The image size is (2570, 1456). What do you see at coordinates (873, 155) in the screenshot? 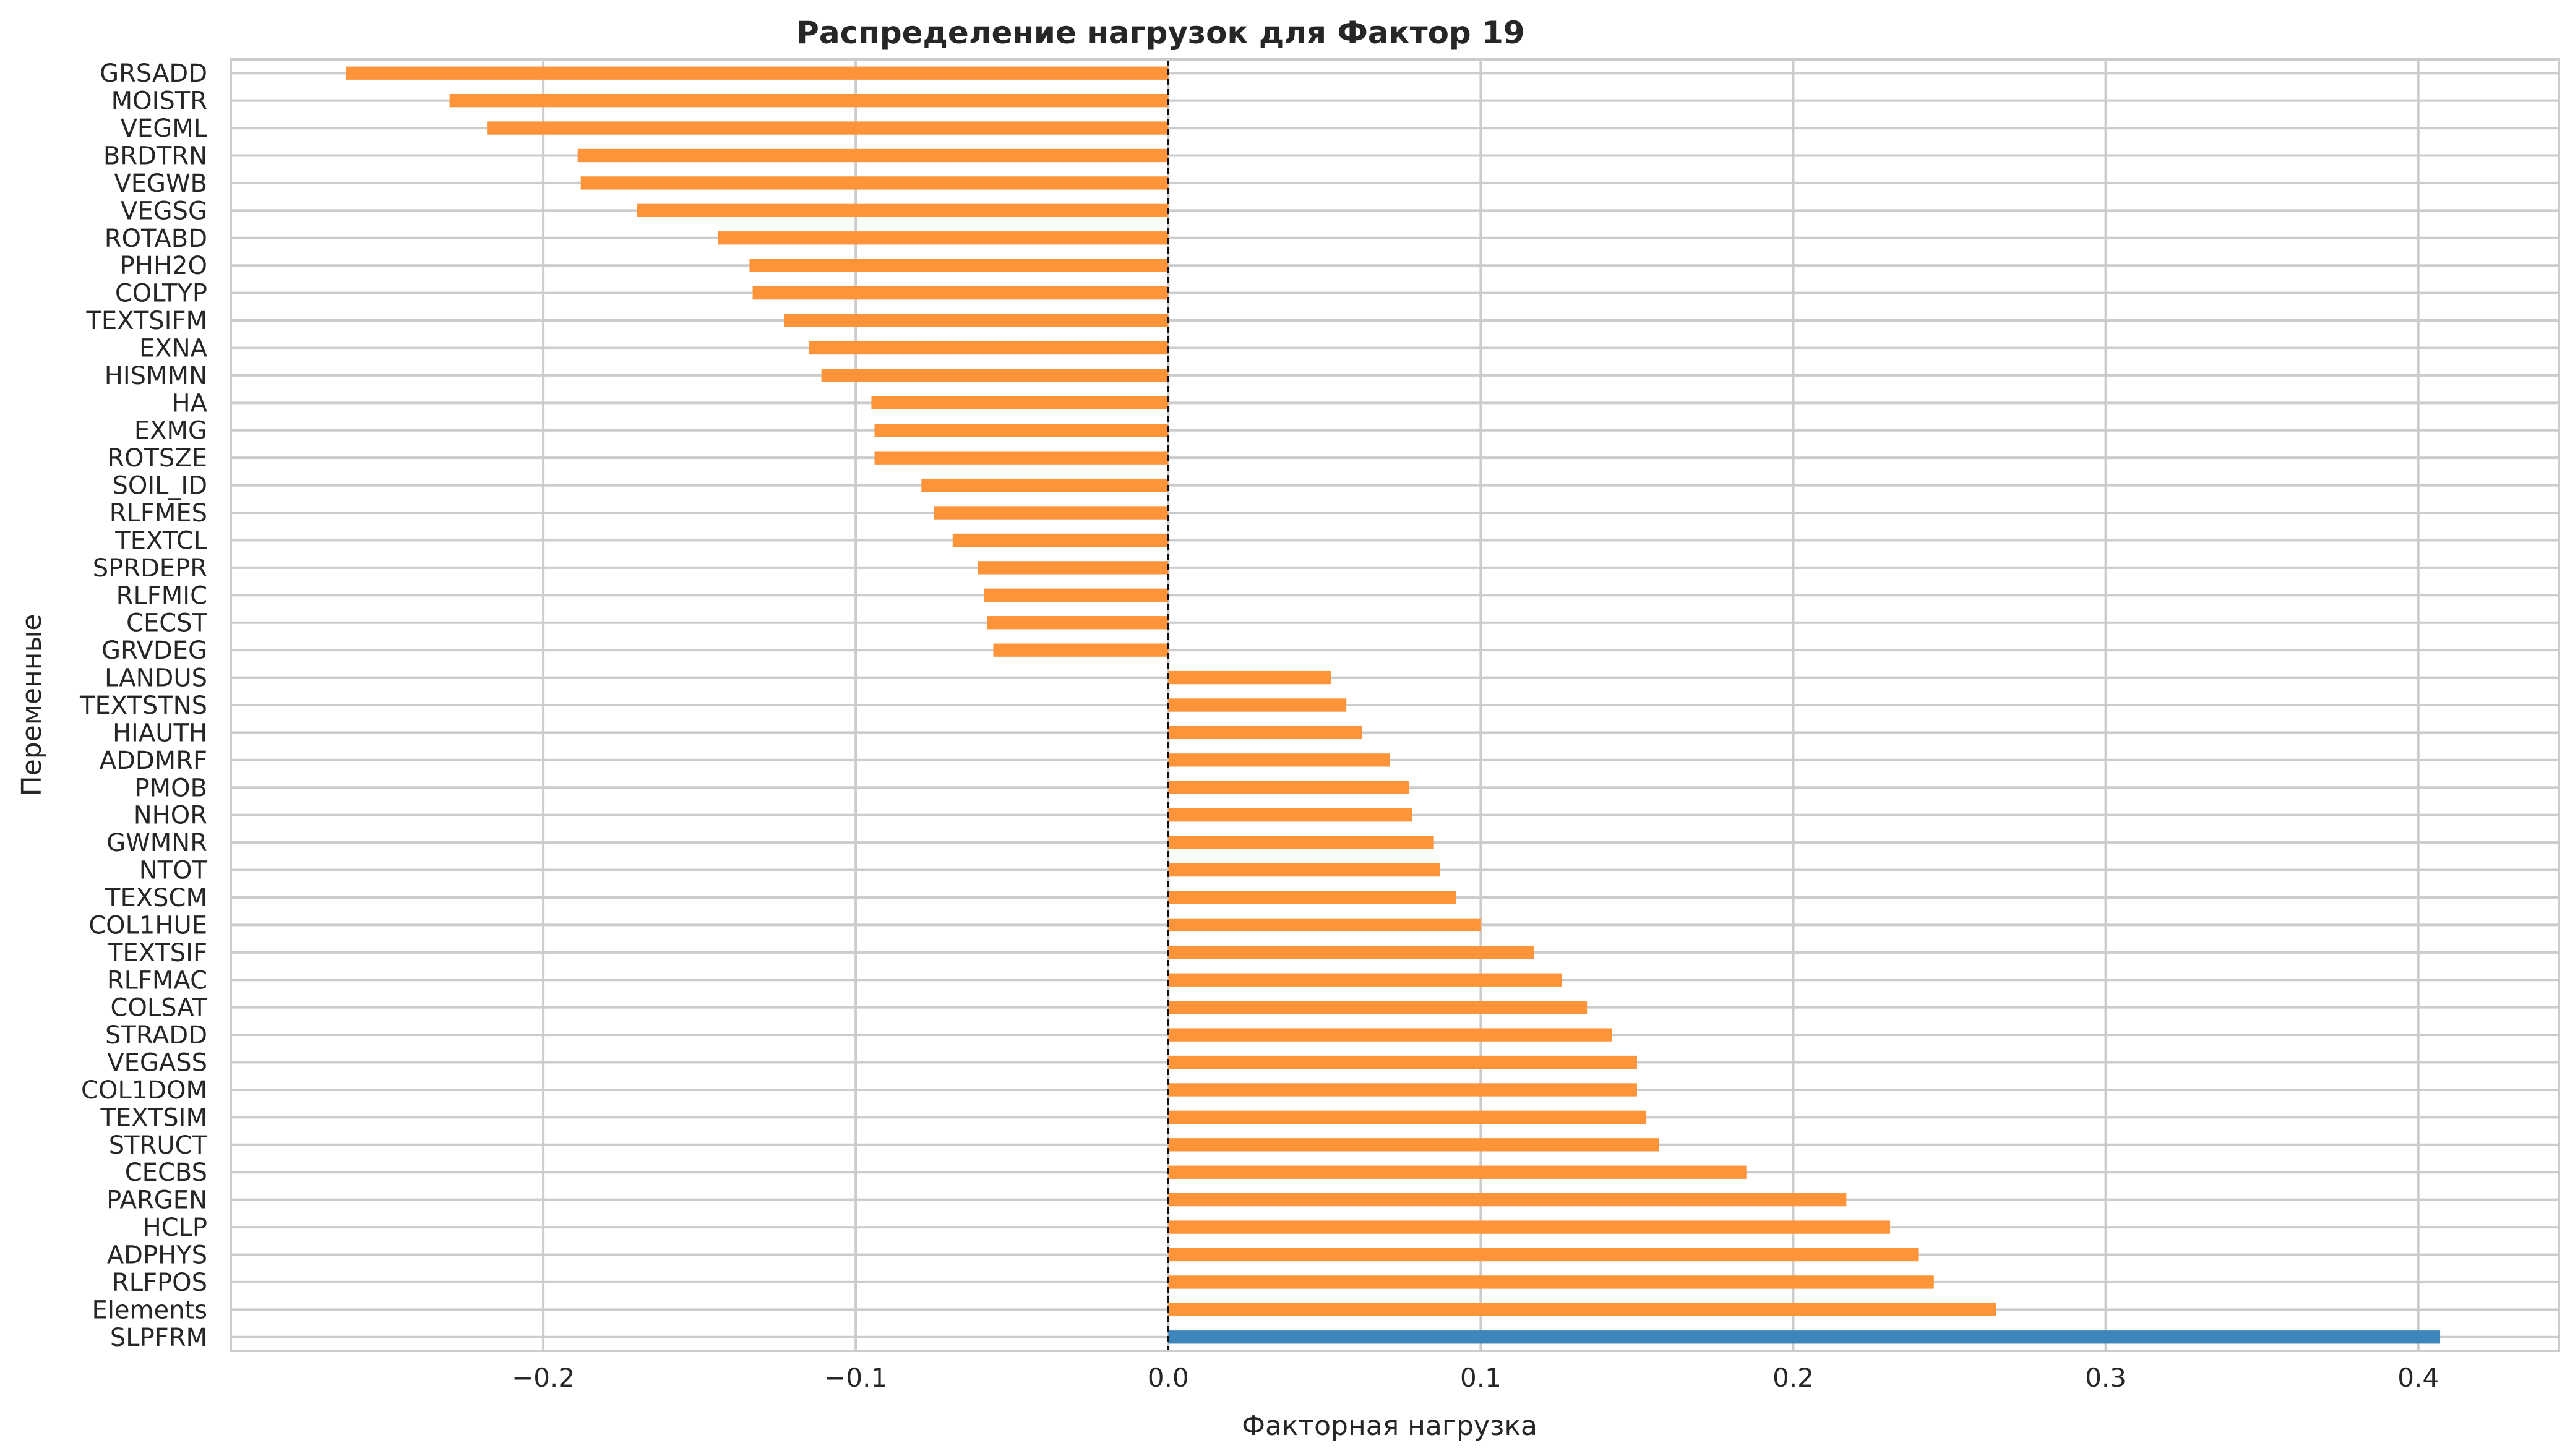
I see `bar-brdtrn` at bounding box center [873, 155].